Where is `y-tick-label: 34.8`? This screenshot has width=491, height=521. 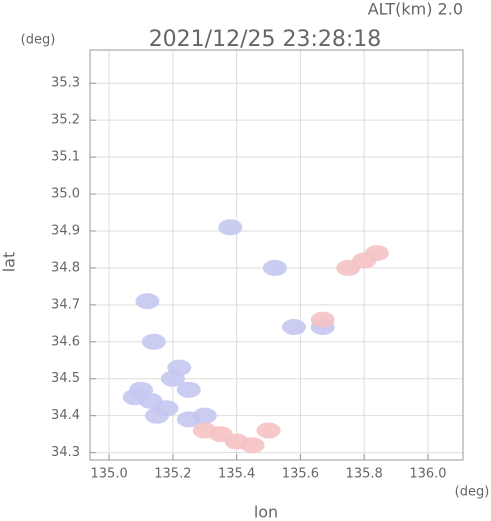 y-tick-label: 34.8 is located at coordinates (65, 267).